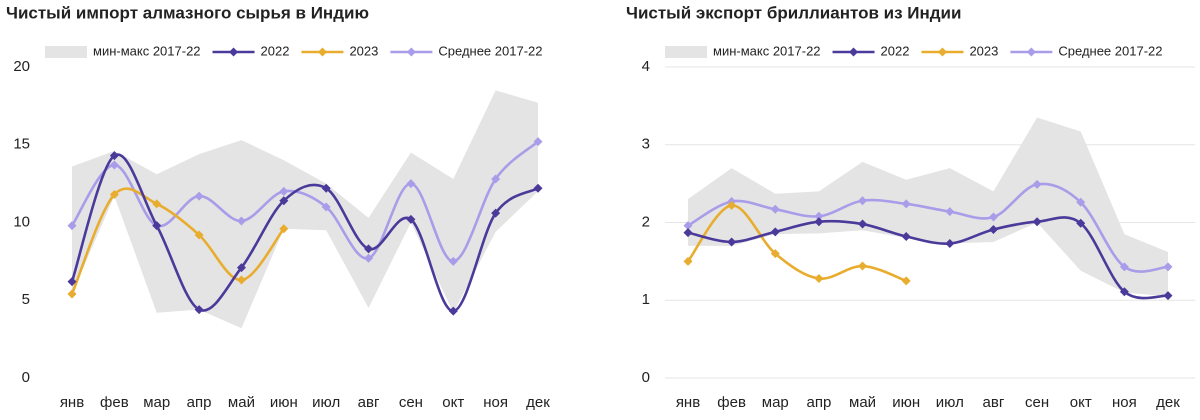 The image size is (1200, 420). I want to click on series-line, so click(304, 201).